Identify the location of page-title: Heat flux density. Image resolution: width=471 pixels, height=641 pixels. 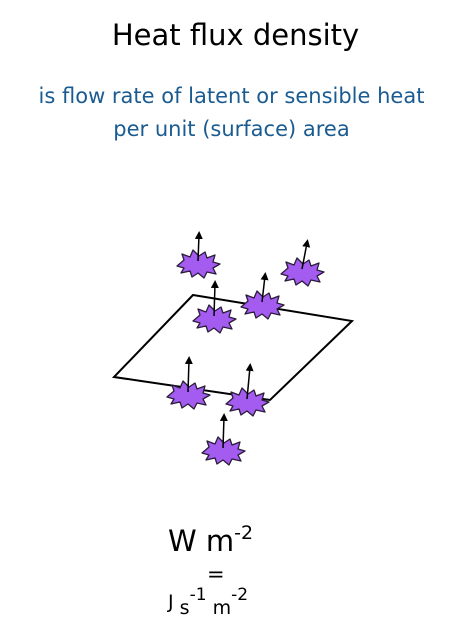
(235, 35).